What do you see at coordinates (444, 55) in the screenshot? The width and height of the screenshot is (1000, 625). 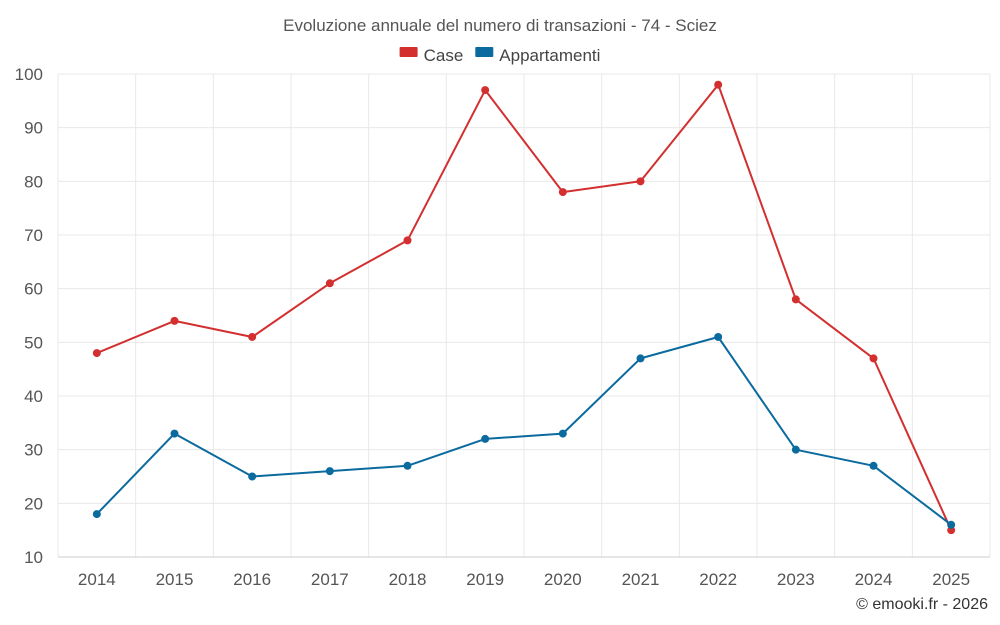 I see `legend-label: Case` at bounding box center [444, 55].